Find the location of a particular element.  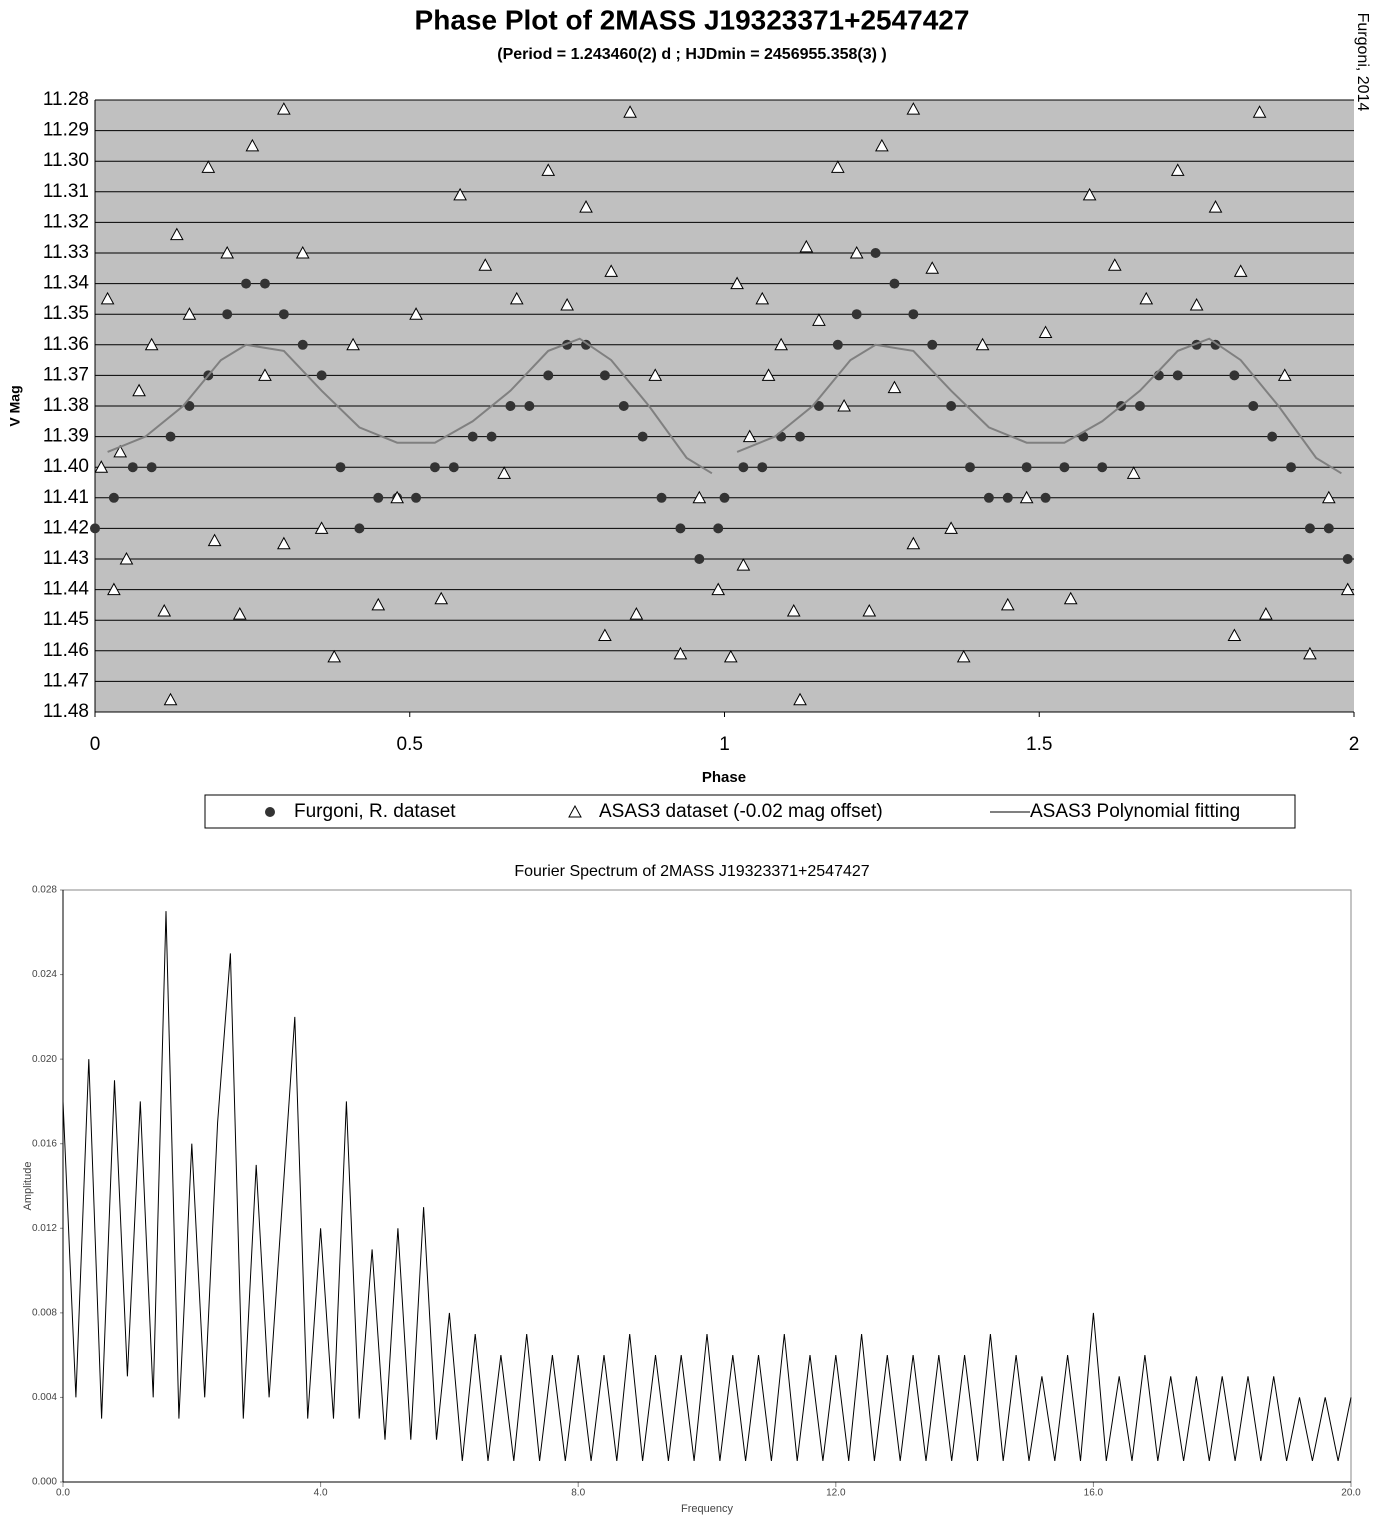

y-tick-label: 11.29 is located at coordinates (66, 130).